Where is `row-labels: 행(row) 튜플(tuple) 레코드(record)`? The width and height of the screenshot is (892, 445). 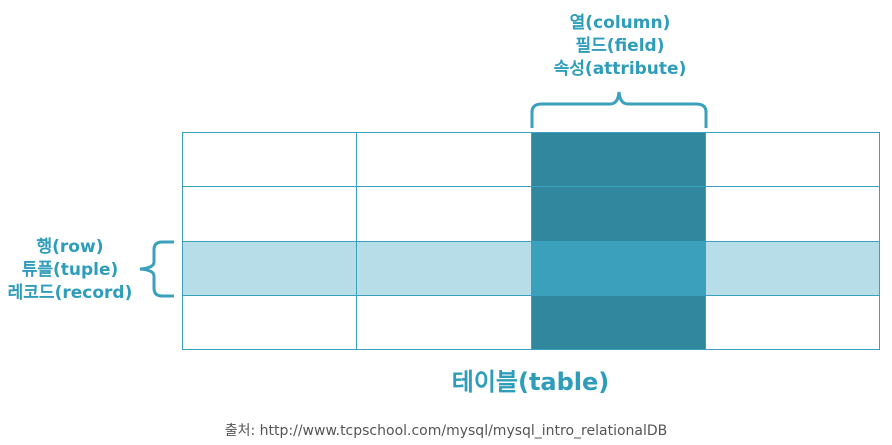 row-labels: 행(row) 튜플(tuple) 레코드(record) is located at coordinates (70, 270).